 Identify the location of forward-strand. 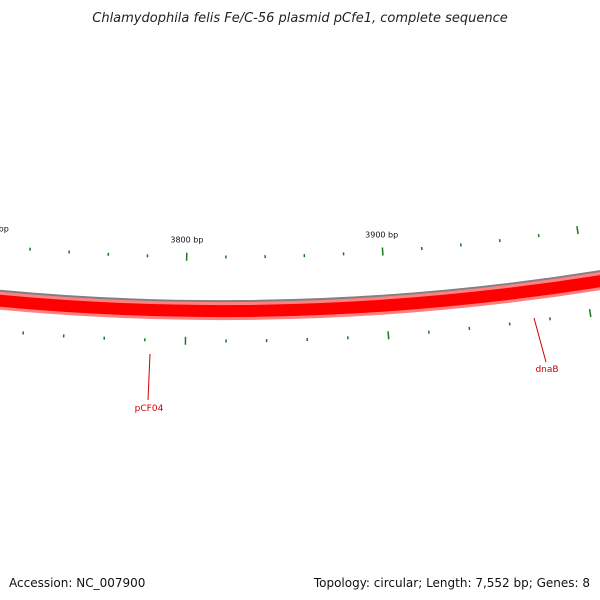
(300, 295).